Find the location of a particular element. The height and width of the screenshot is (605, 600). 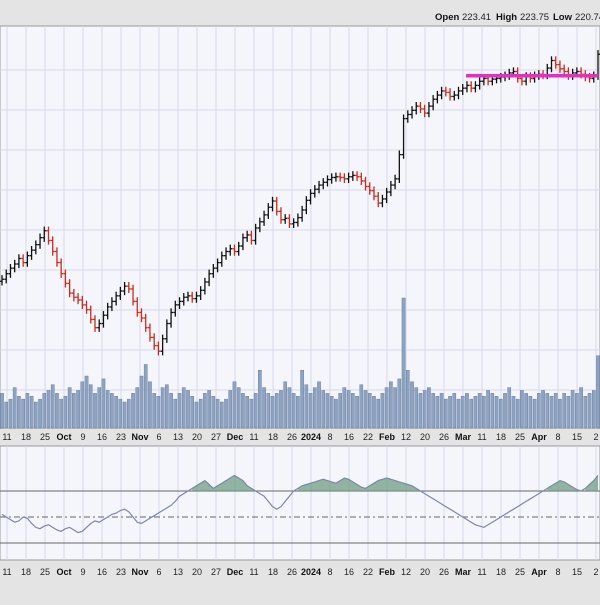

indicator-series is located at coordinates (300, 504).